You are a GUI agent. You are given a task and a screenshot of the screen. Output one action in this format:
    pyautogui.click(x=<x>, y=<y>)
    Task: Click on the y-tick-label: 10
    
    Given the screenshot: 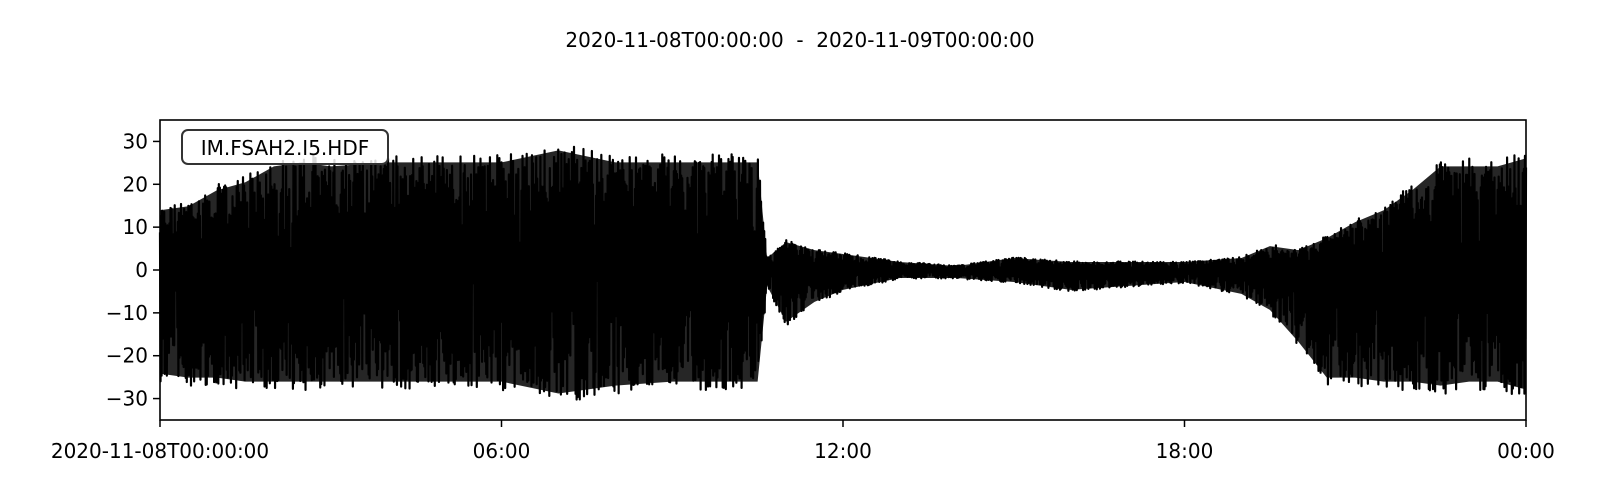 What is the action you would take?
    pyautogui.click(x=135, y=227)
    